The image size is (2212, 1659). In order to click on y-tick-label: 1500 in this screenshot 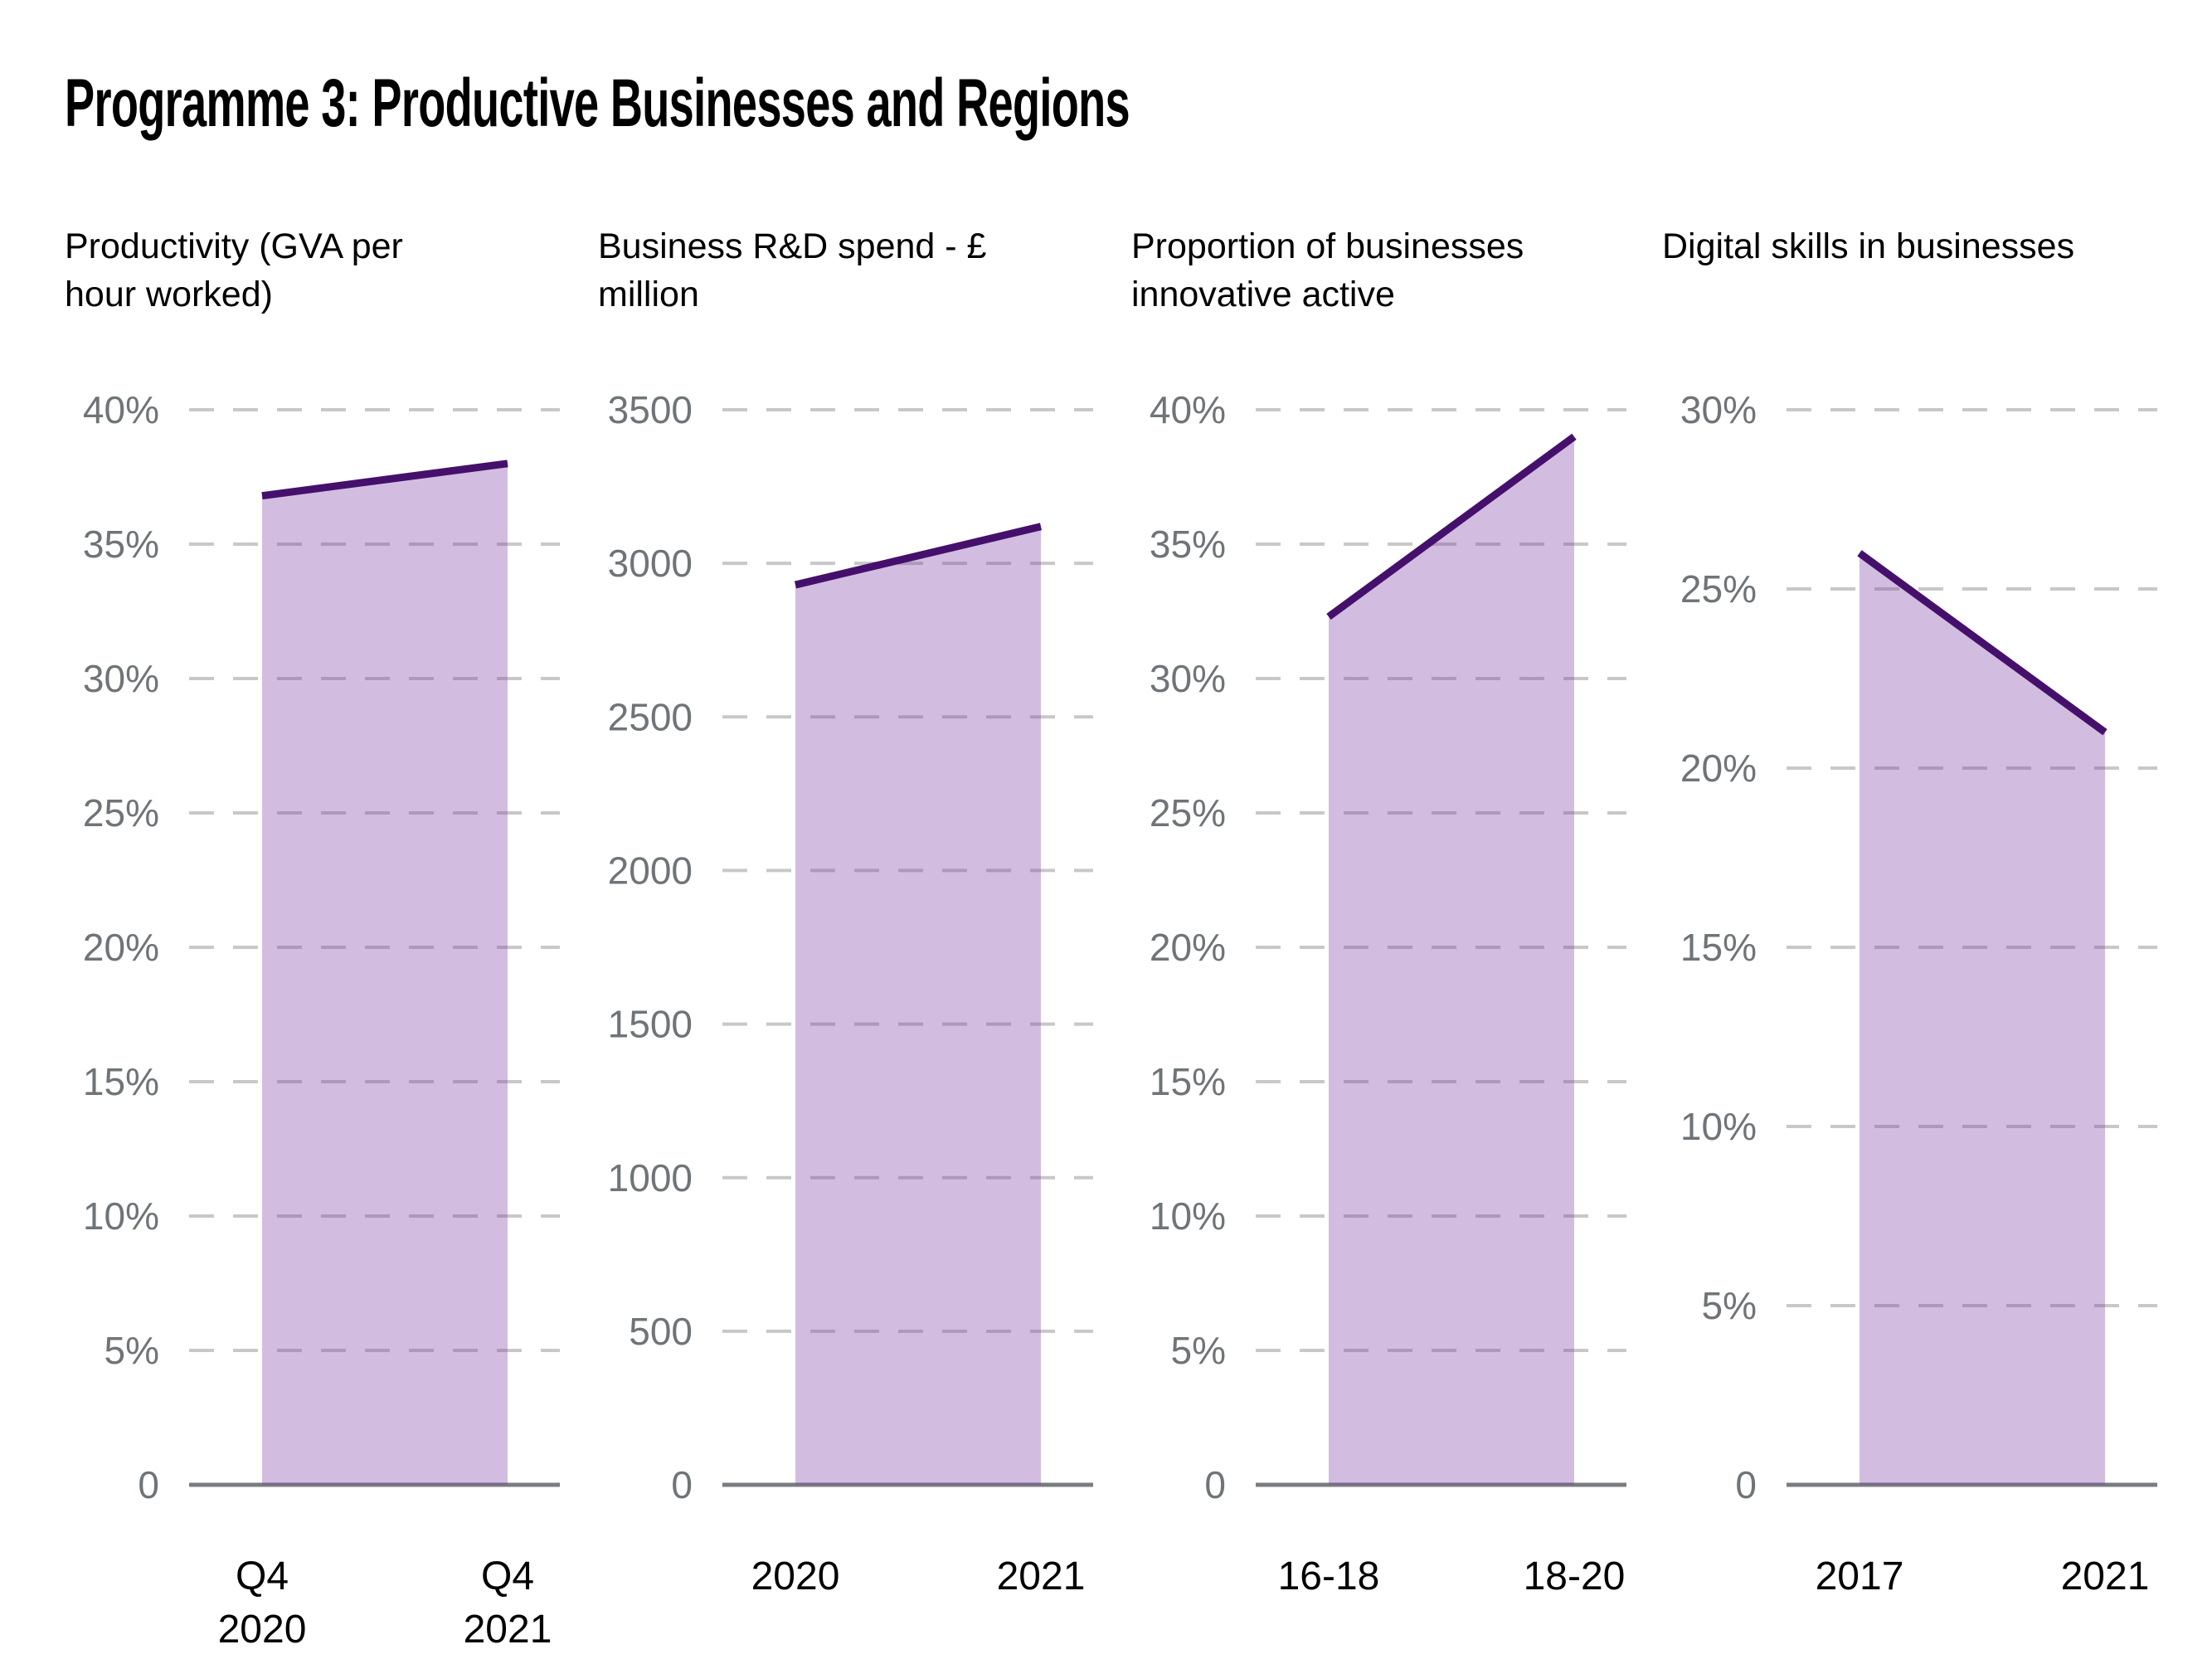, I will do `click(650, 1024)`.